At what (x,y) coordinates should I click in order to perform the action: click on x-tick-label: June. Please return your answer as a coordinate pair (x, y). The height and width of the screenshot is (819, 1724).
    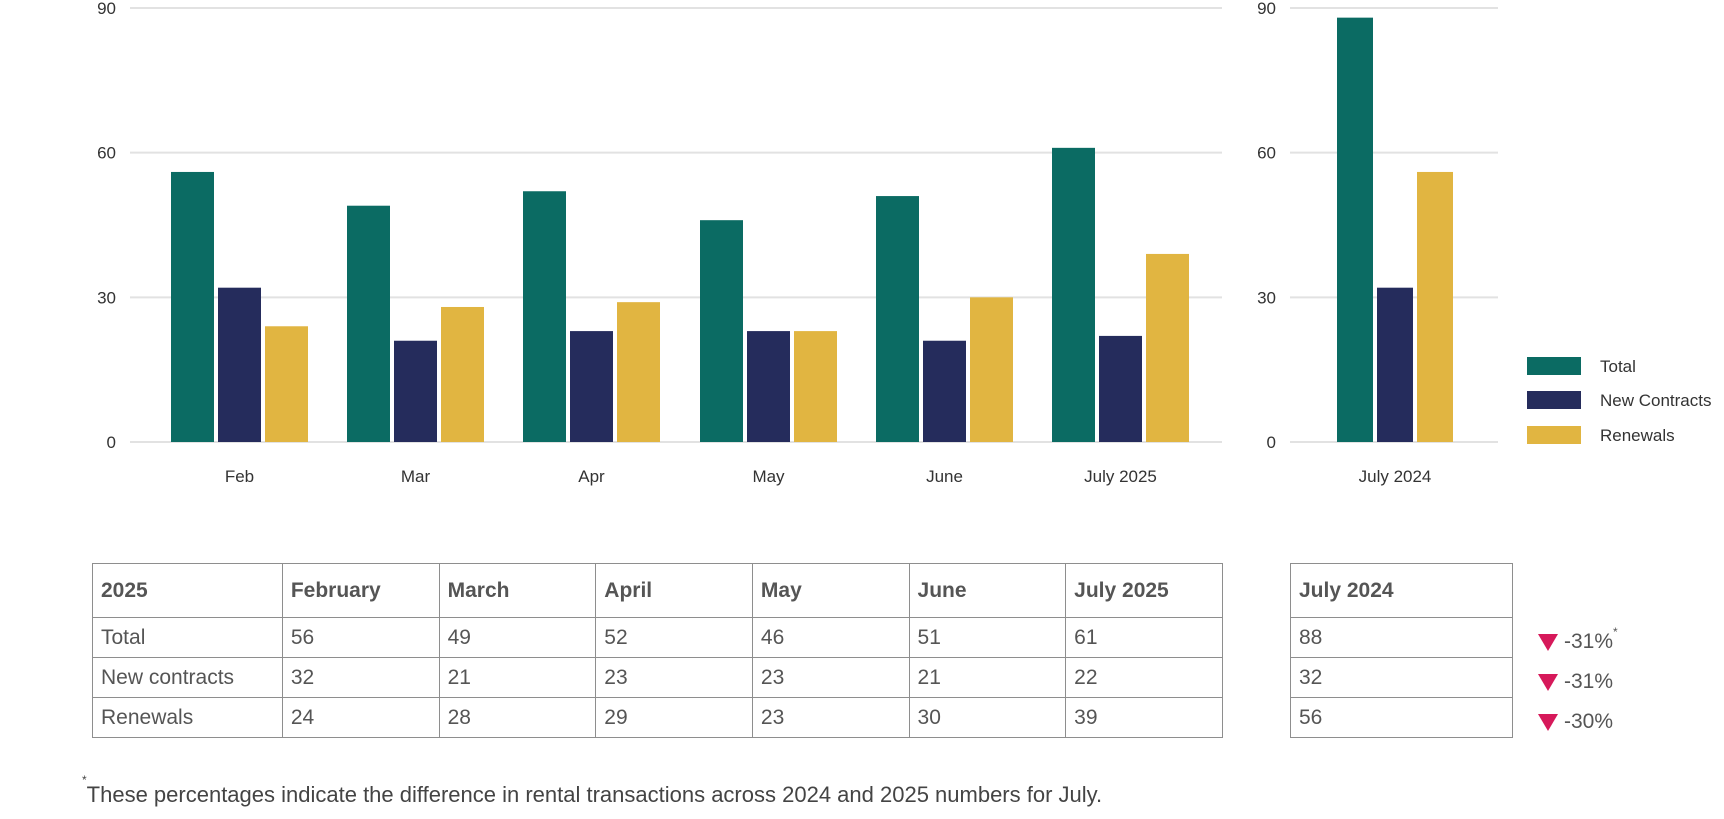
    Looking at the image, I should click on (944, 476).